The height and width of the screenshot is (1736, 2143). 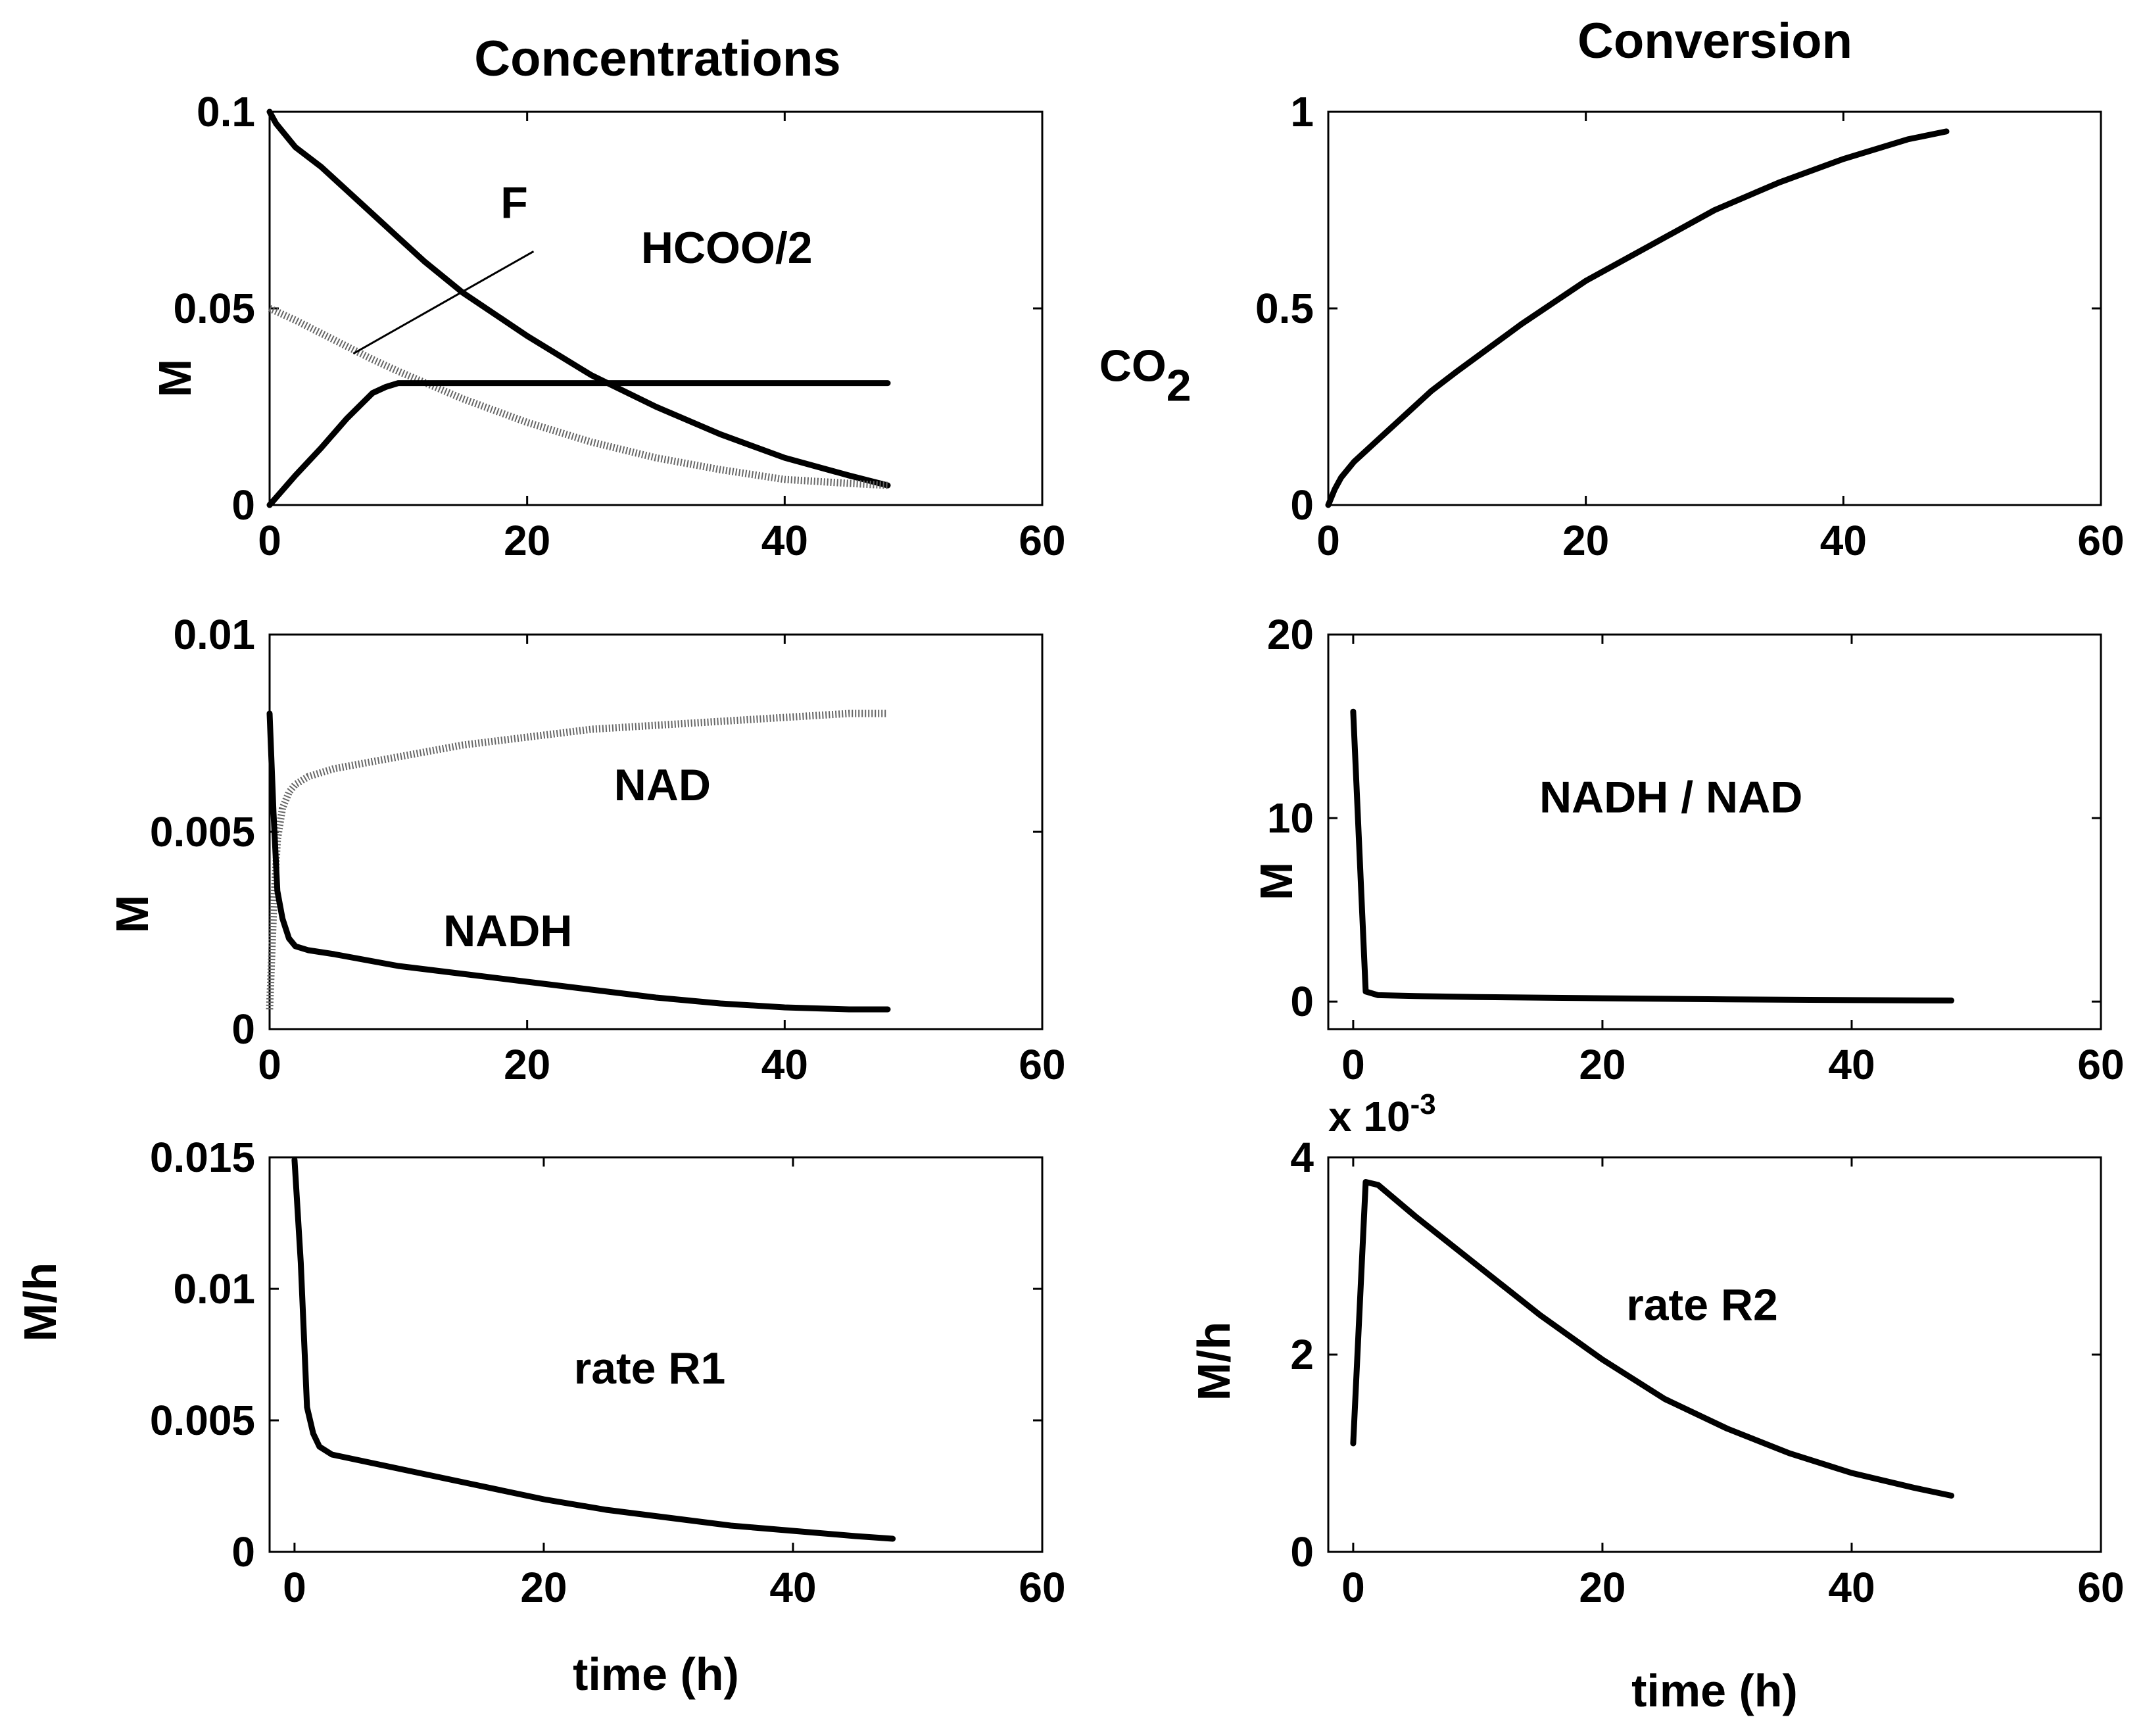 I want to click on series-annotation: HCOO/2, so click(x=727, y=248).